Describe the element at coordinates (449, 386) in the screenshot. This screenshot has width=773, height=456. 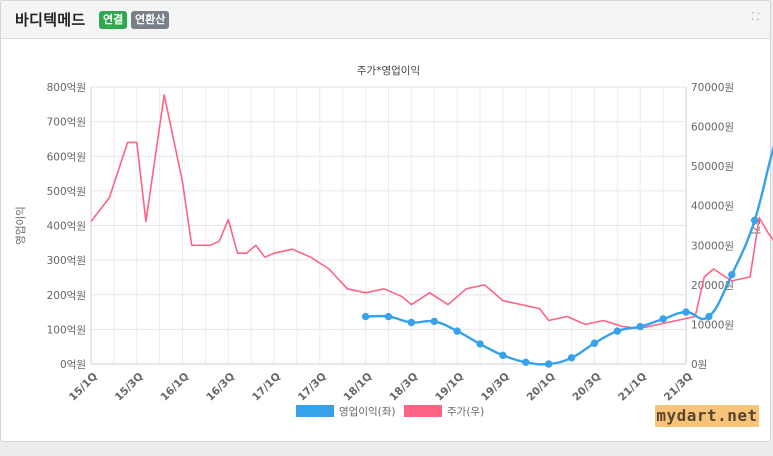
I see `x-tick-label: 19/1Q` at that location.